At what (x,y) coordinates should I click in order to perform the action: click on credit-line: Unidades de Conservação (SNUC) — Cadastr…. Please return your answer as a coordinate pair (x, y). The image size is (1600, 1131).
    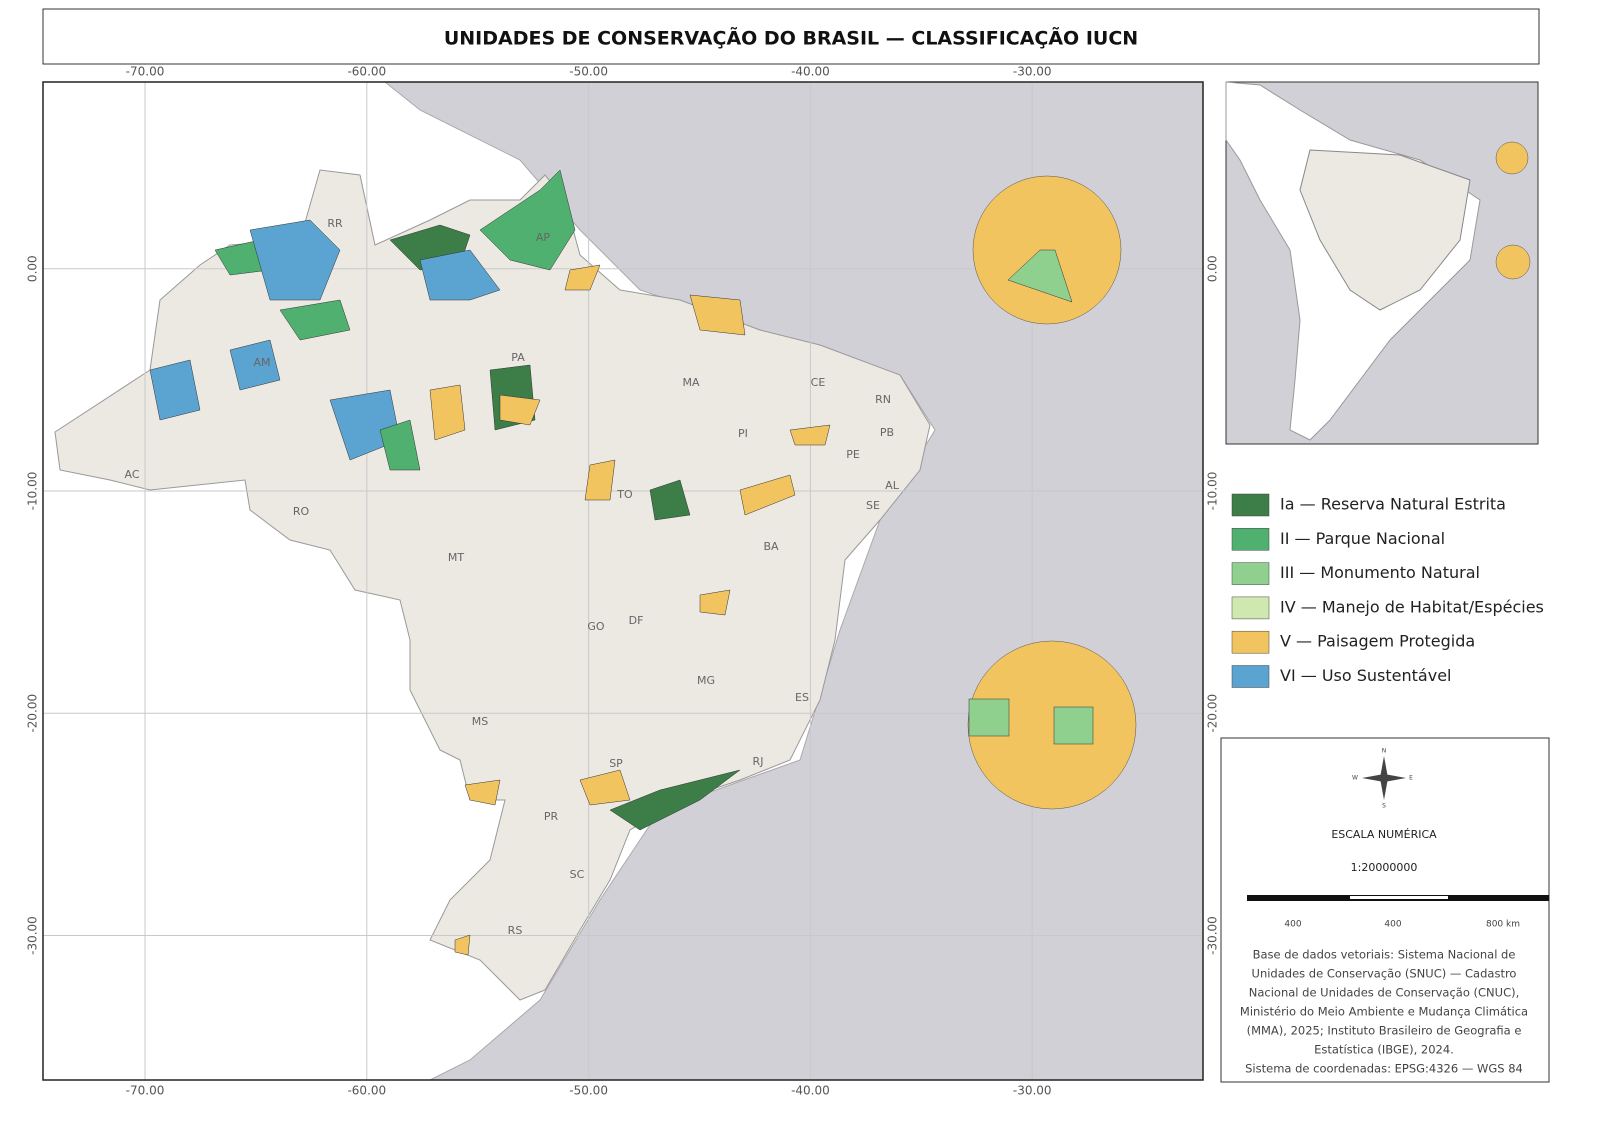
    Looking at the image, I should click on (1384, 974).